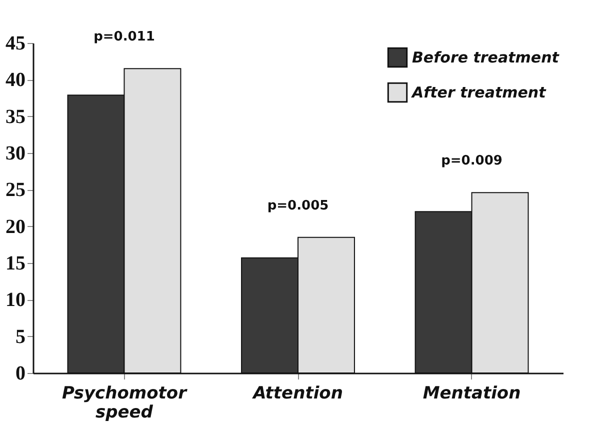 This screenshot has width=615, height=441. Describe the element at coordinates (16, 80) in the screenshot. I see `y-tick-label: 40` at that location.